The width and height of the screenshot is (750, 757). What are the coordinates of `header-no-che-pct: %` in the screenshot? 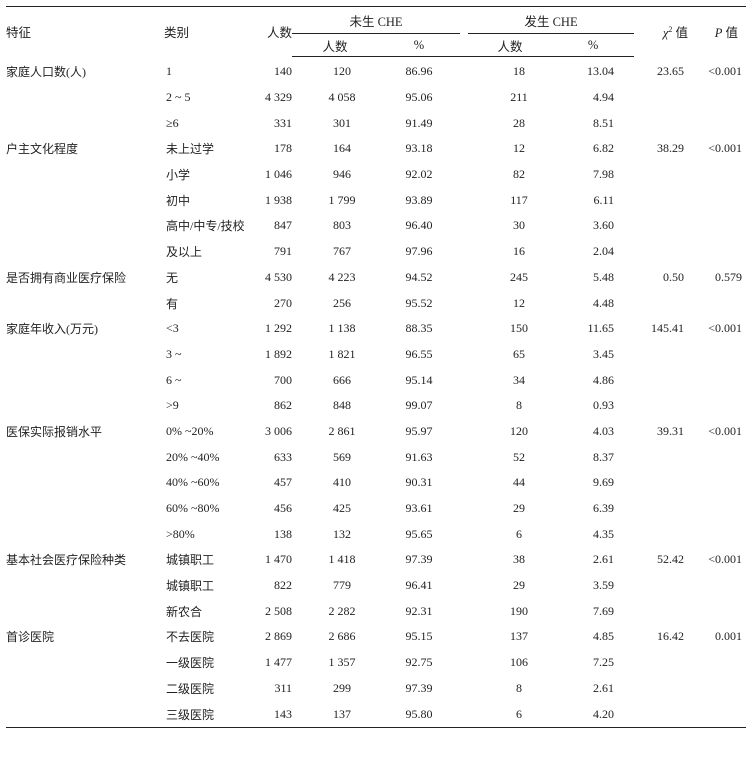 It's located at (419, 45).